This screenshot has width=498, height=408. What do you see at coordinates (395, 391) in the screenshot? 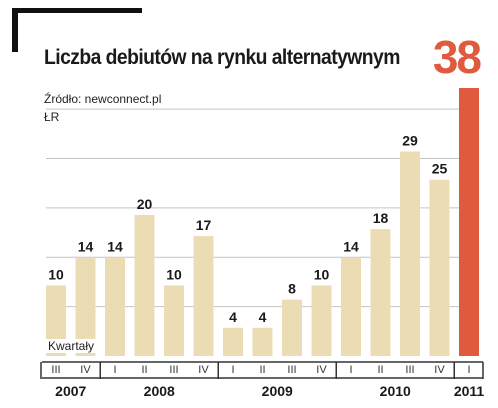
I see `year-label: 2010` at bounding box center [395, 391].